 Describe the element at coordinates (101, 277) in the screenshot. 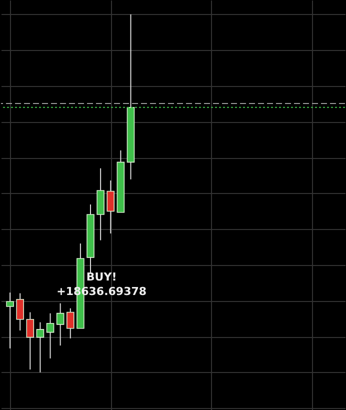

I see `annotation: BUY!` at that location.